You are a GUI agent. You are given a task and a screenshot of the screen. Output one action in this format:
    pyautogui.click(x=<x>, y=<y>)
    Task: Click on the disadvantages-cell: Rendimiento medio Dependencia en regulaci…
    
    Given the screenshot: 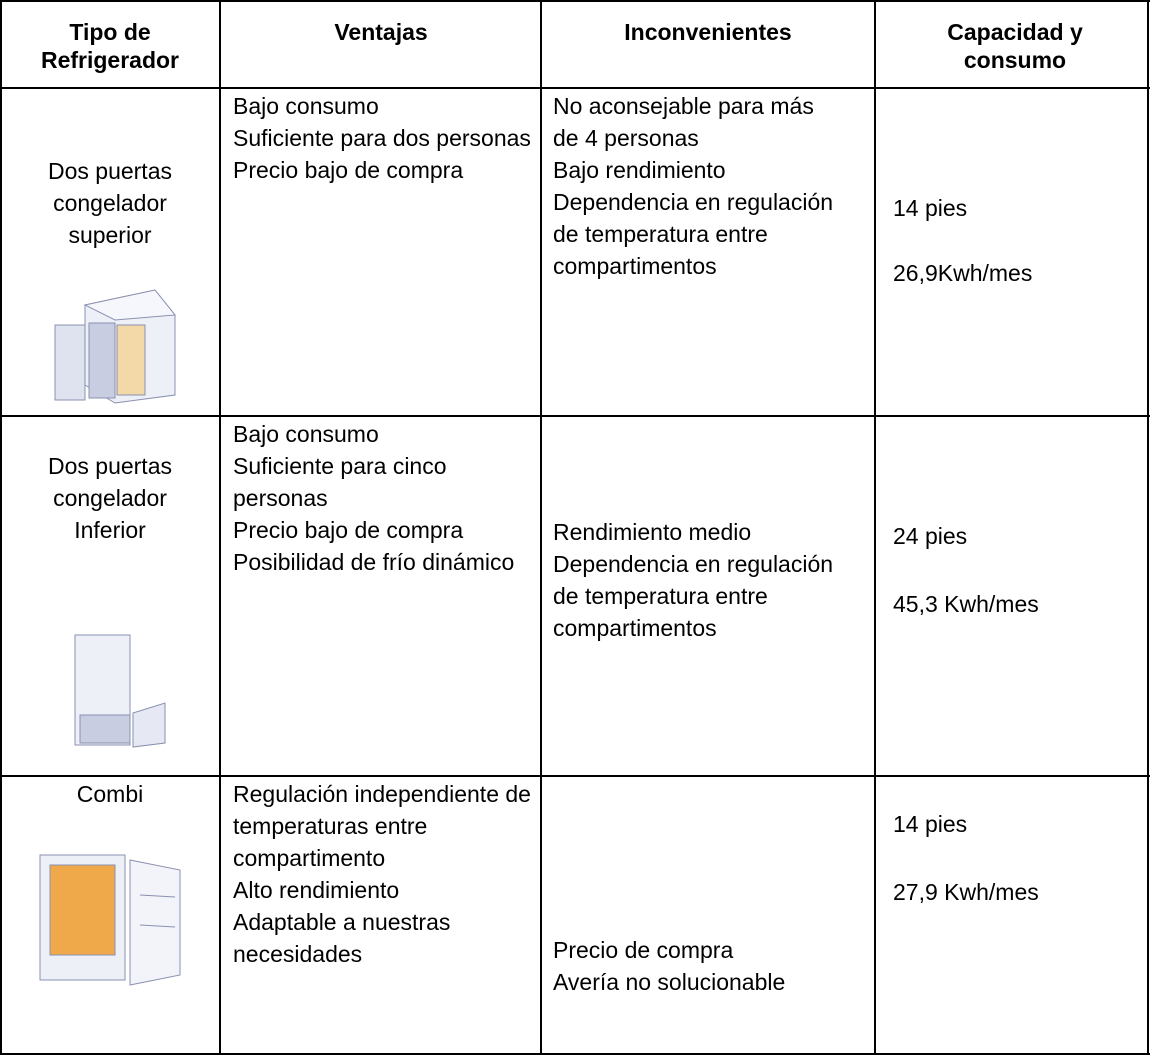 What is the action you would take?
    pyautogui.click(x=695, y=580)
    